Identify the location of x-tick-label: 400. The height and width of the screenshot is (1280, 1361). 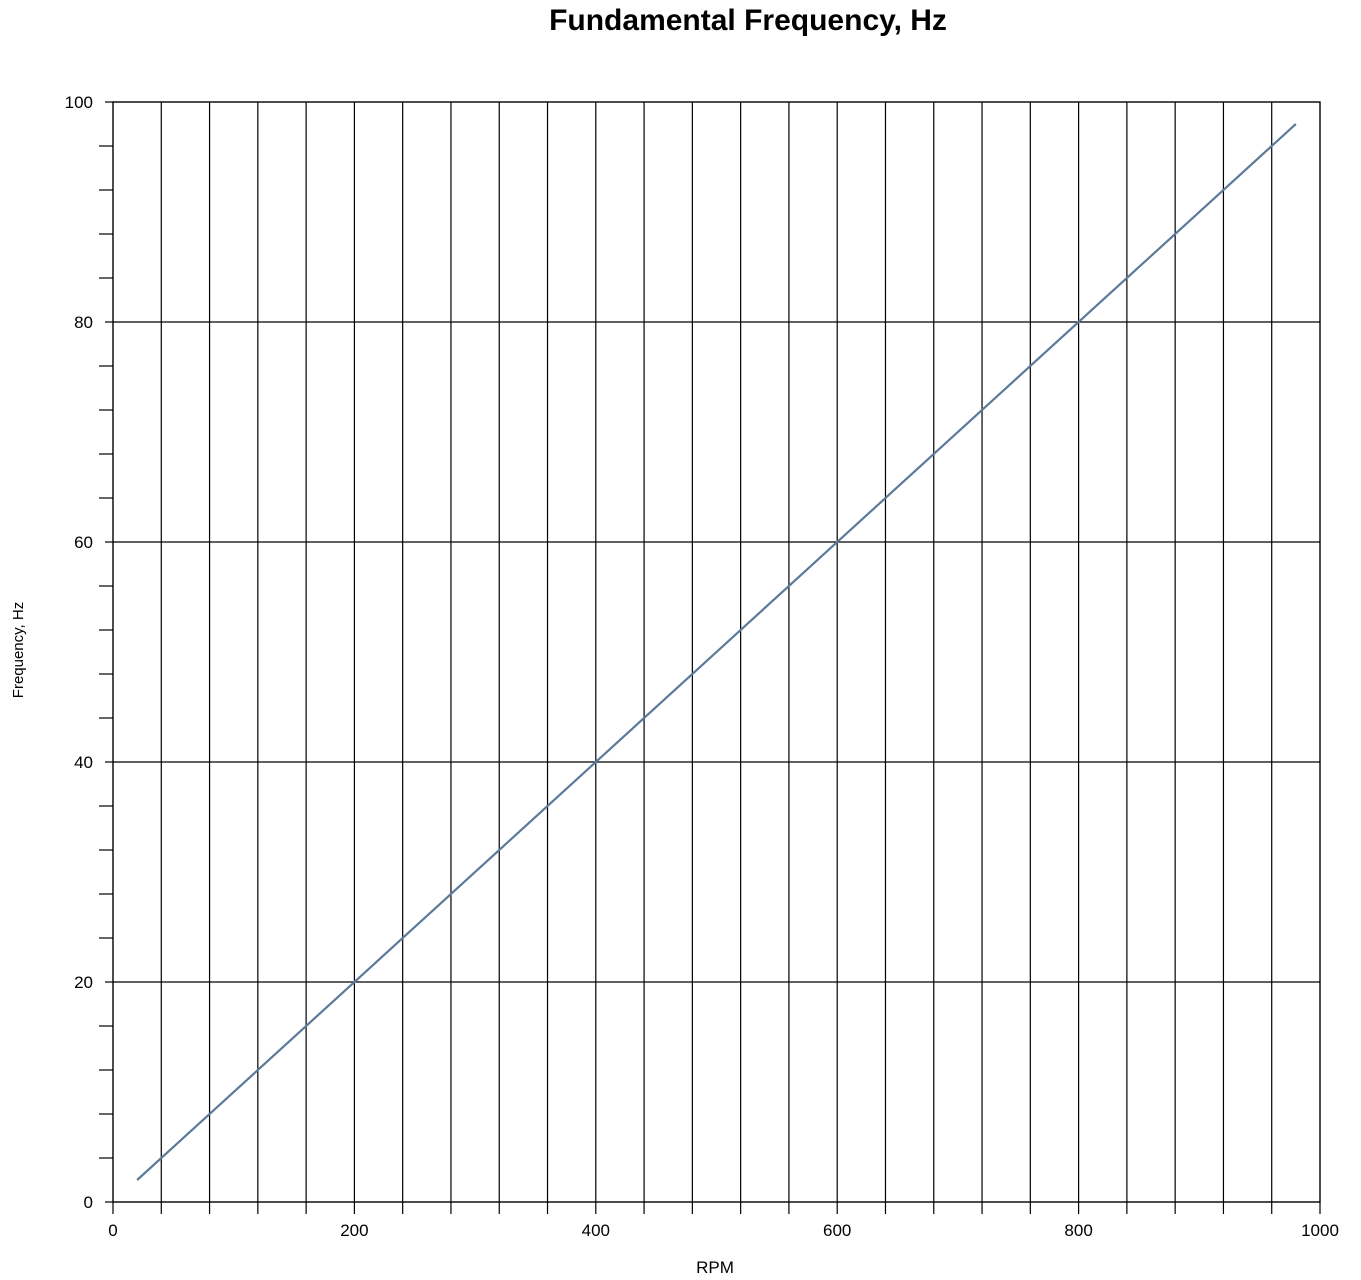
(596, 1230).